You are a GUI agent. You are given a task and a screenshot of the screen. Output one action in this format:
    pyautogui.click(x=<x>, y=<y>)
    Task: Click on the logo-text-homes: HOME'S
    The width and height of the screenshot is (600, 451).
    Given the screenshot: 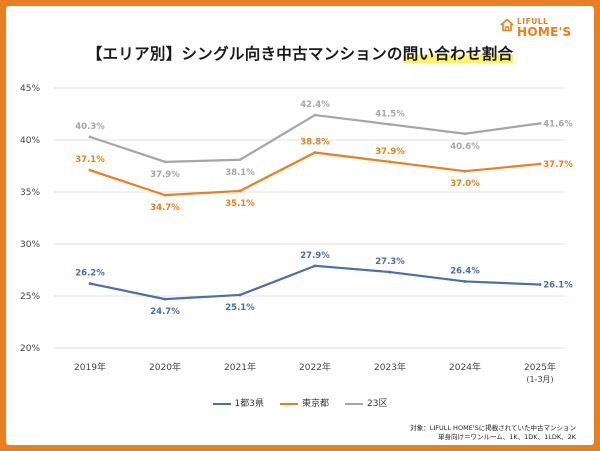 What is the action you would take?
    pyautogui.click(x=544, y=32)
    